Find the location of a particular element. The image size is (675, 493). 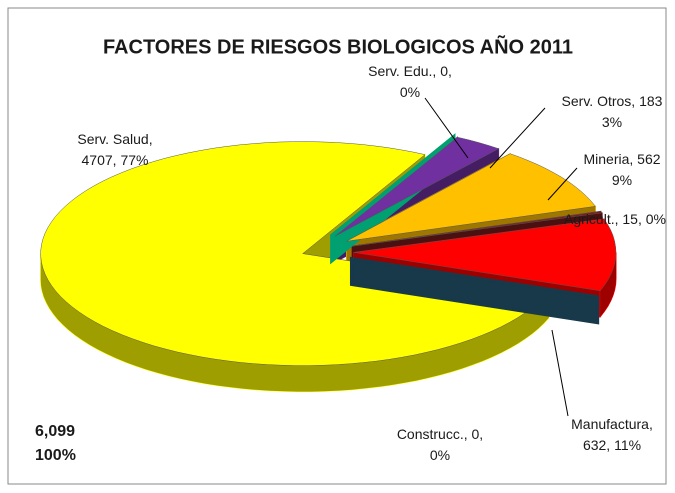

data-label-line: Serv. Otros, 183 is located at coordinates (612, 101).